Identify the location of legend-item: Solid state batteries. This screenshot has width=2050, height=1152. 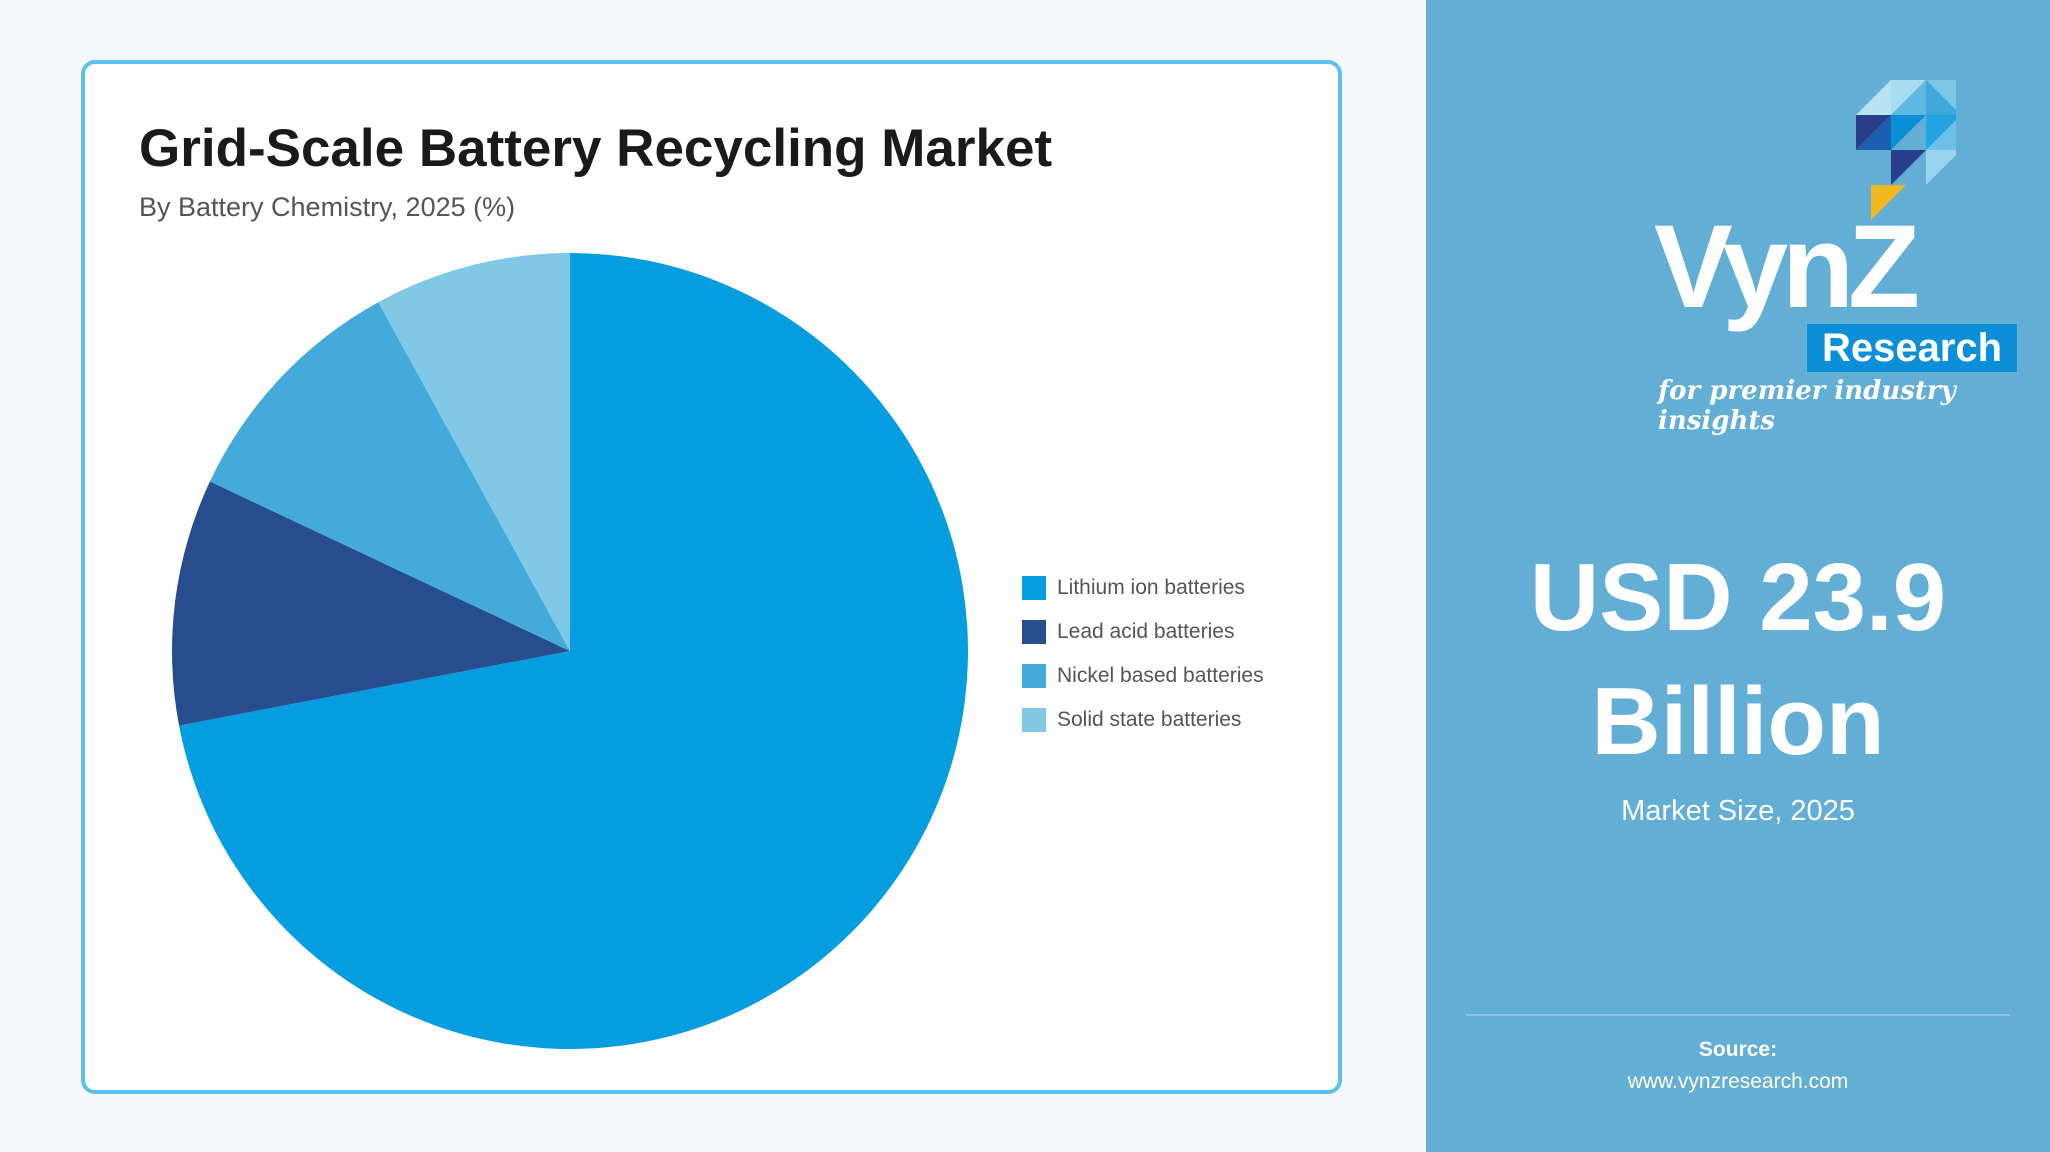
(1143, 720).